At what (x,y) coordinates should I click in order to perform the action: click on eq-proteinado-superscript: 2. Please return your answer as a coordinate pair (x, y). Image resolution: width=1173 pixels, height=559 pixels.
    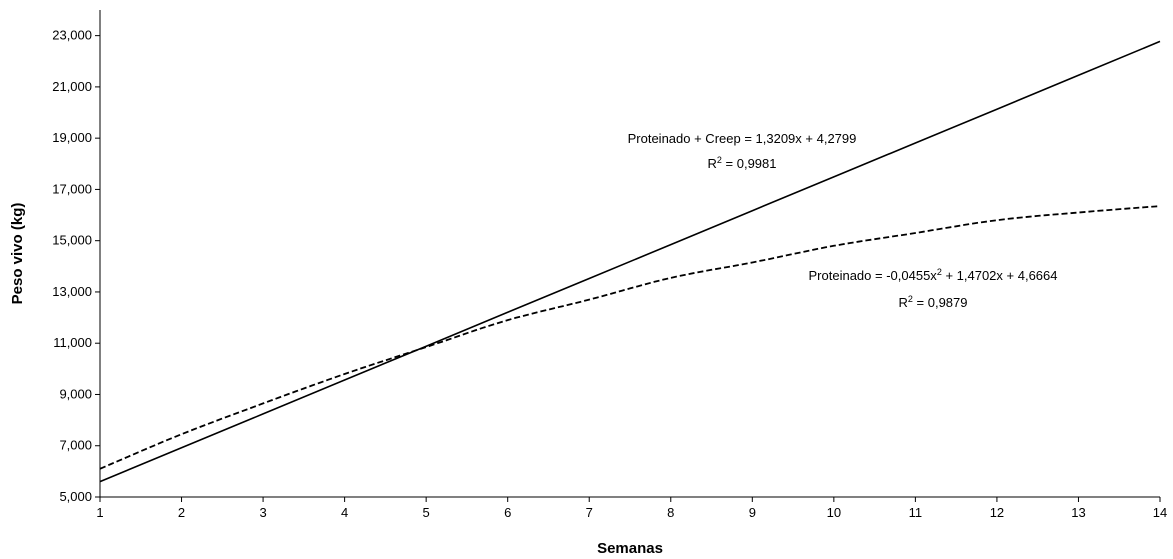
    Looking at the image, I should click on (939, 272).